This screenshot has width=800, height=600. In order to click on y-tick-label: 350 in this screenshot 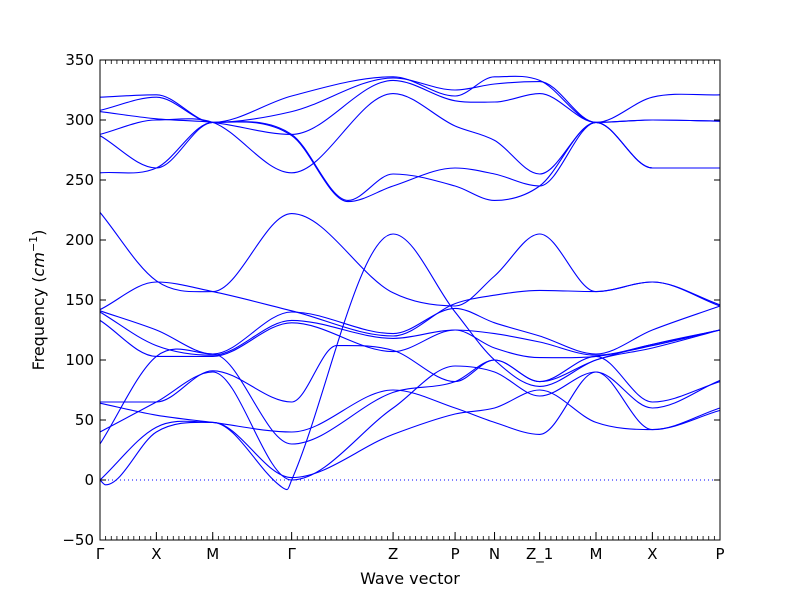, I will do `click(79, 60)`.